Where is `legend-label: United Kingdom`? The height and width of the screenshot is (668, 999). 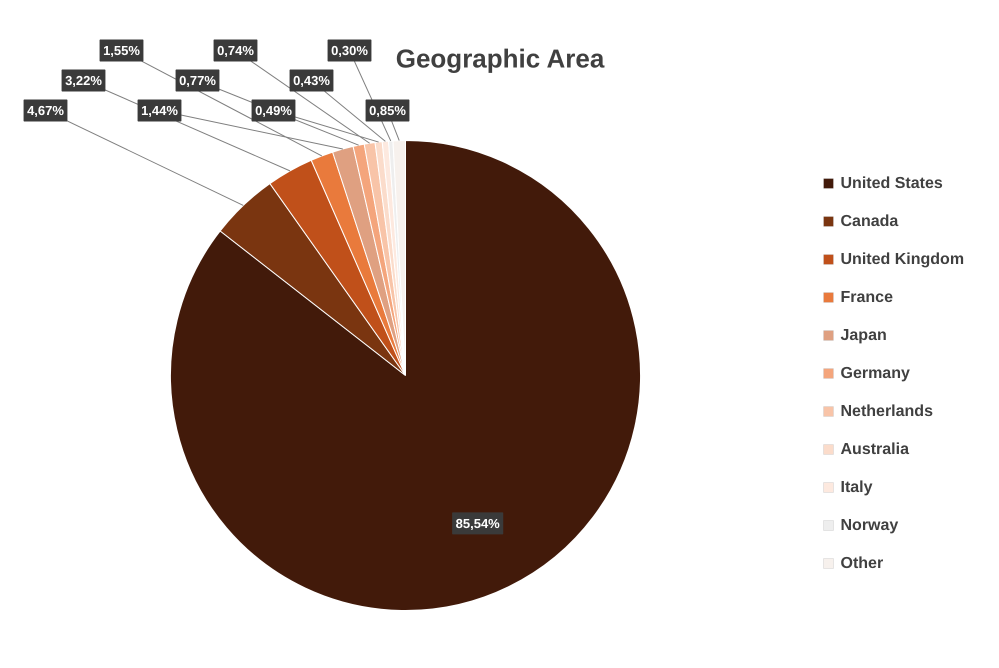
legend-label: United Kingdom is located at coordinates (902, 259).